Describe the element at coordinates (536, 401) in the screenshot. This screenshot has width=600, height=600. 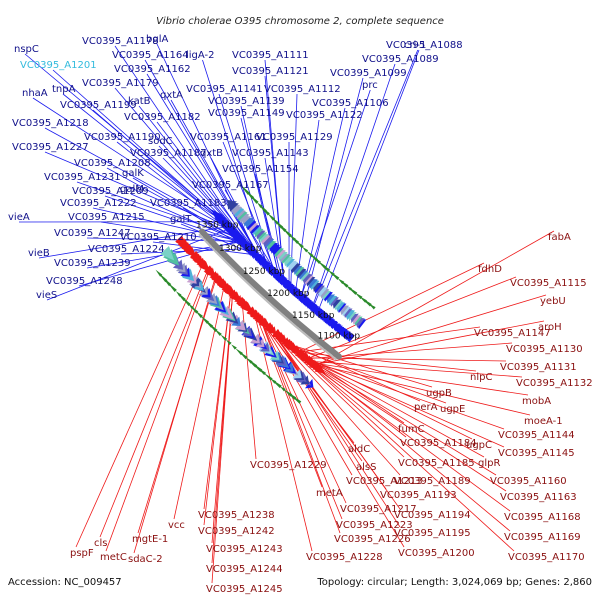
I see `gene-label-reverse: mobA` at that location.